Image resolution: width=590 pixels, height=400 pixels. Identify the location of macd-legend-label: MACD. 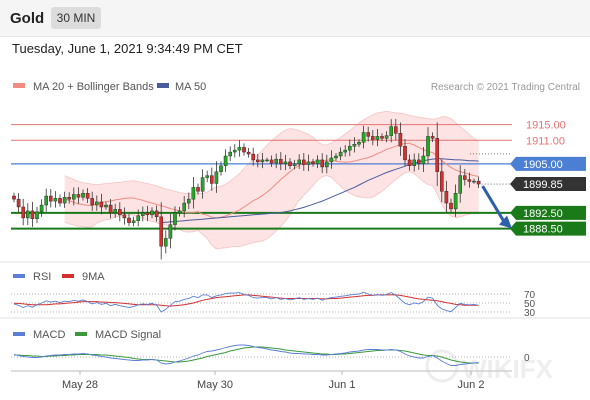
(49, 335).